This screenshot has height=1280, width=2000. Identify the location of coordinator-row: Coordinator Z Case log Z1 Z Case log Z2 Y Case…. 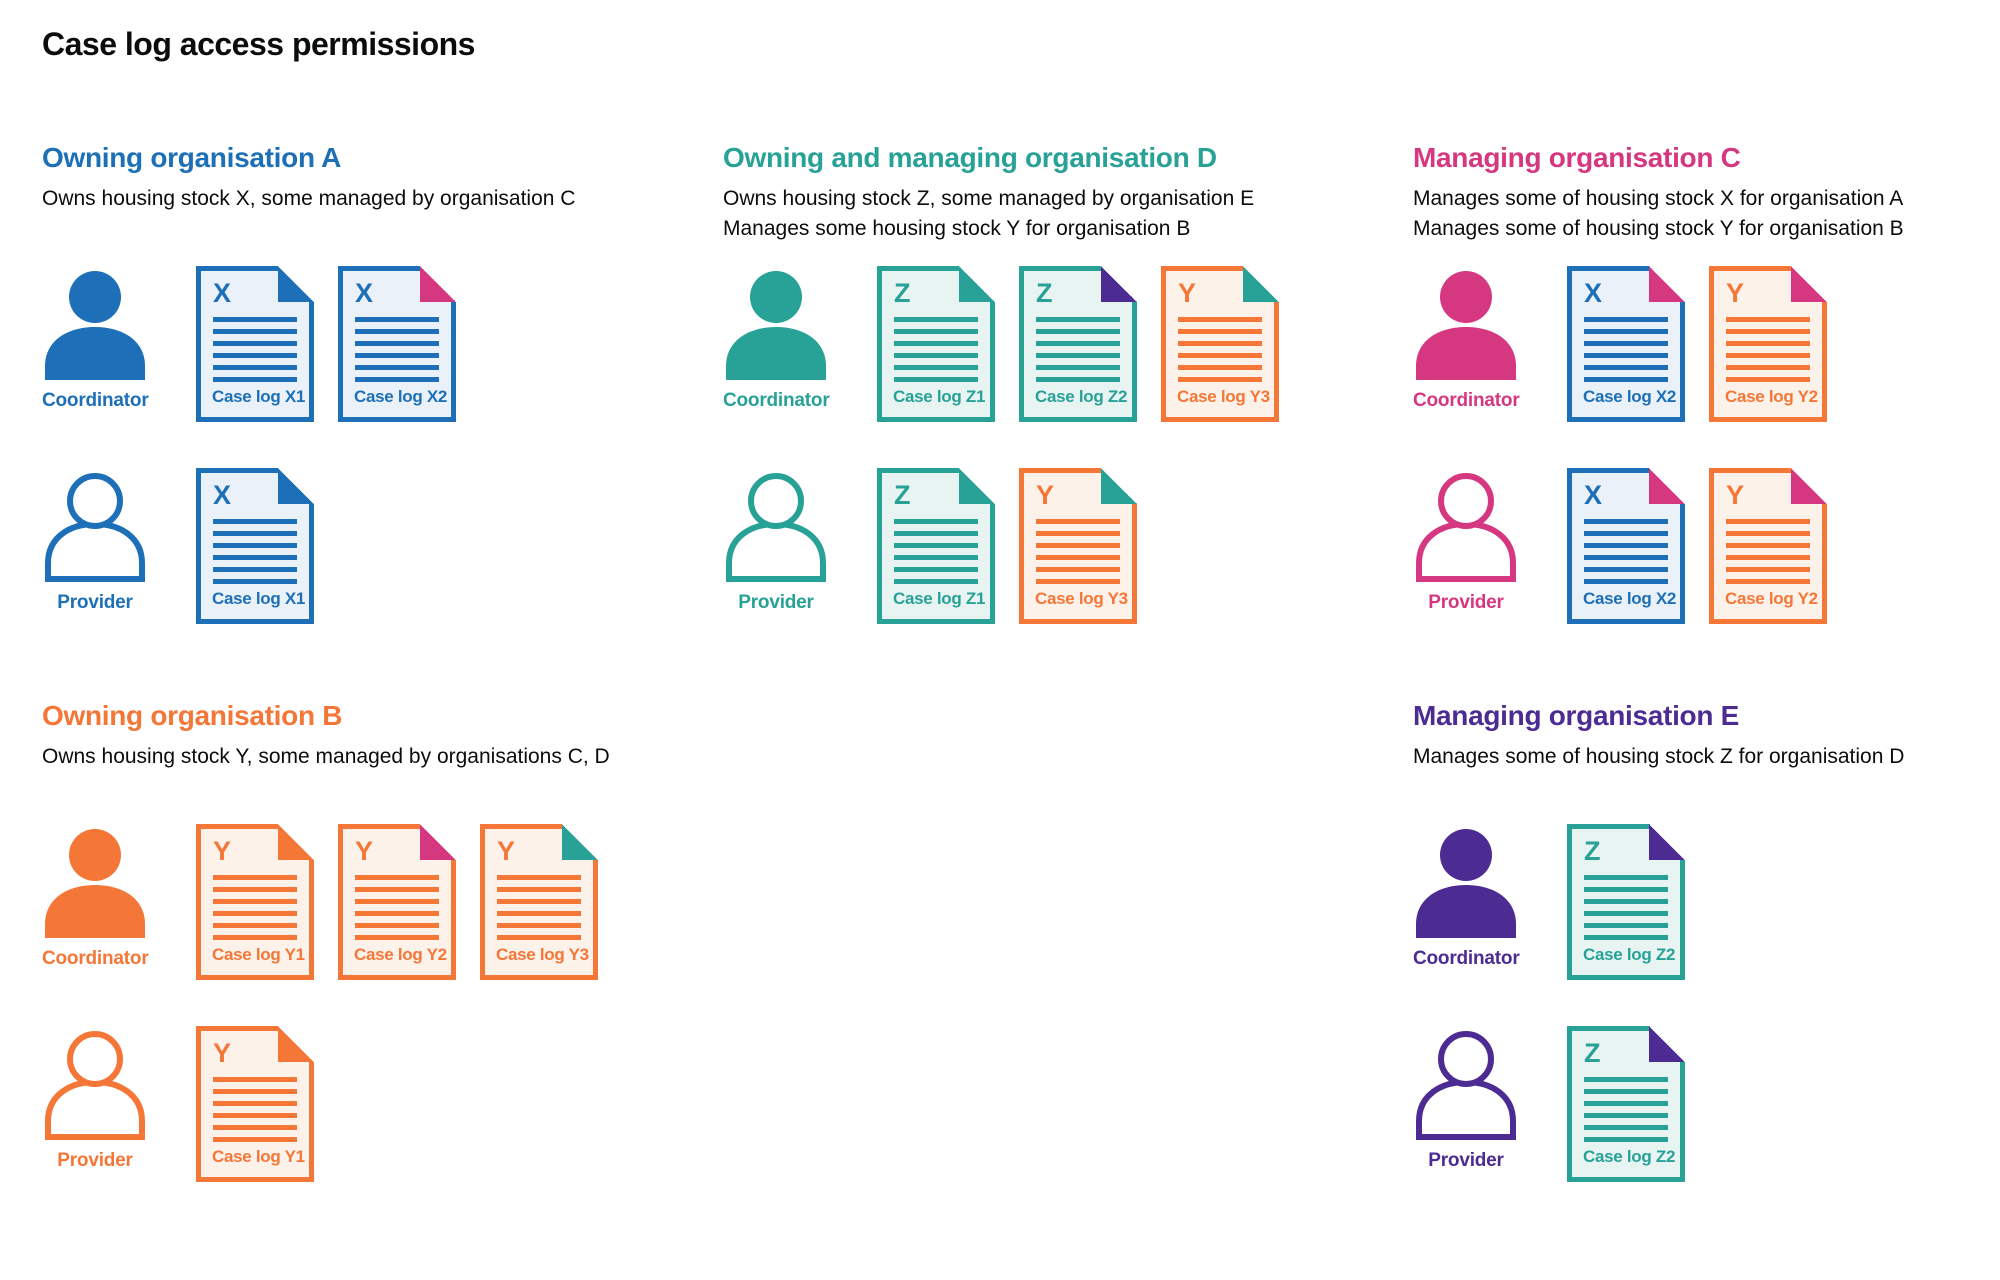
(1033, 344).